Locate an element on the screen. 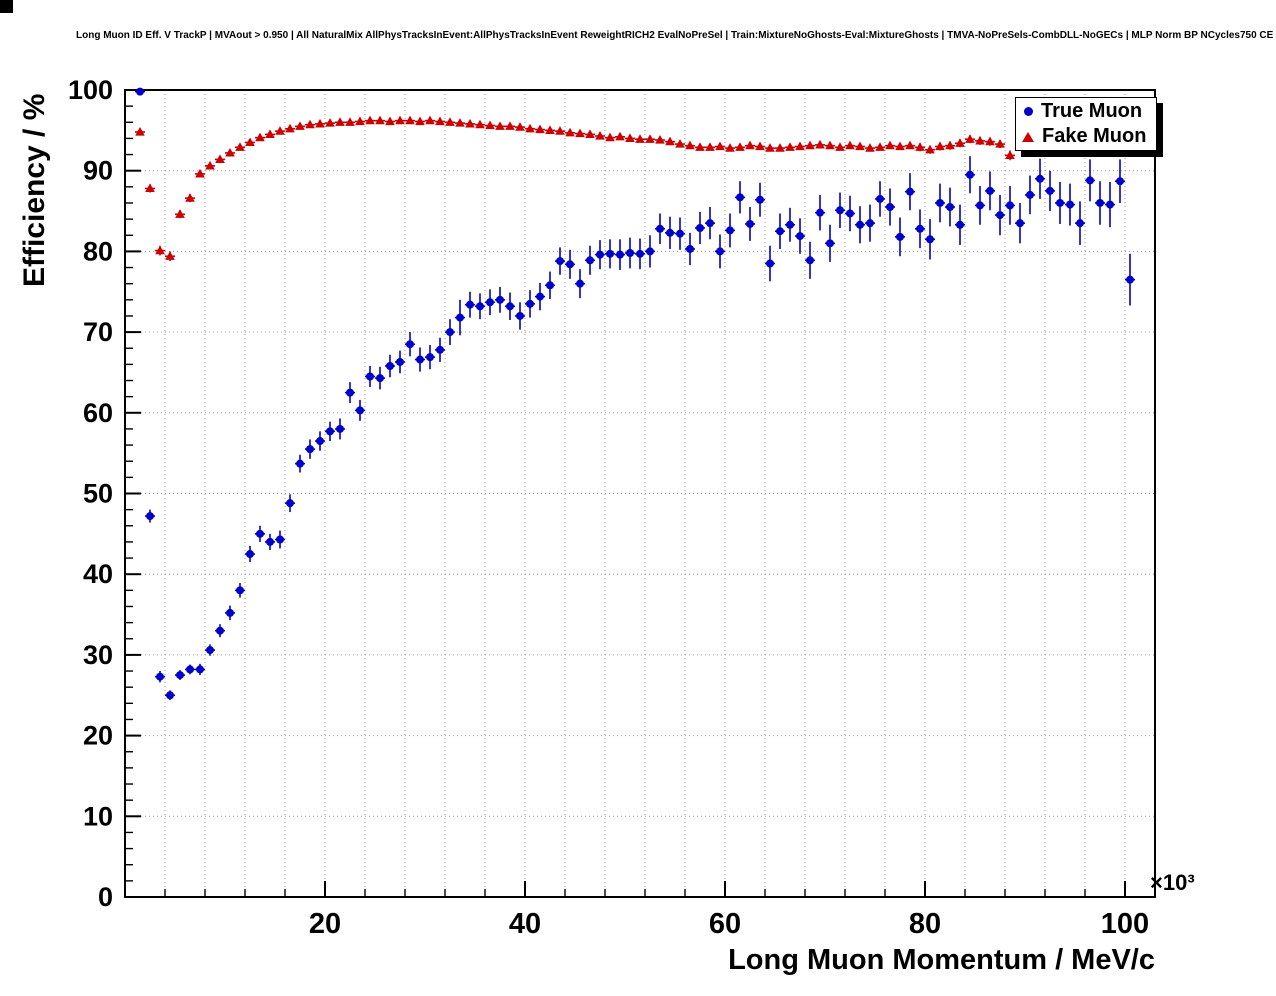 Image resolution: width=1276 pixels, height=996 pixels. true-muon-marker-icon is located at coordinates (1028, 111).